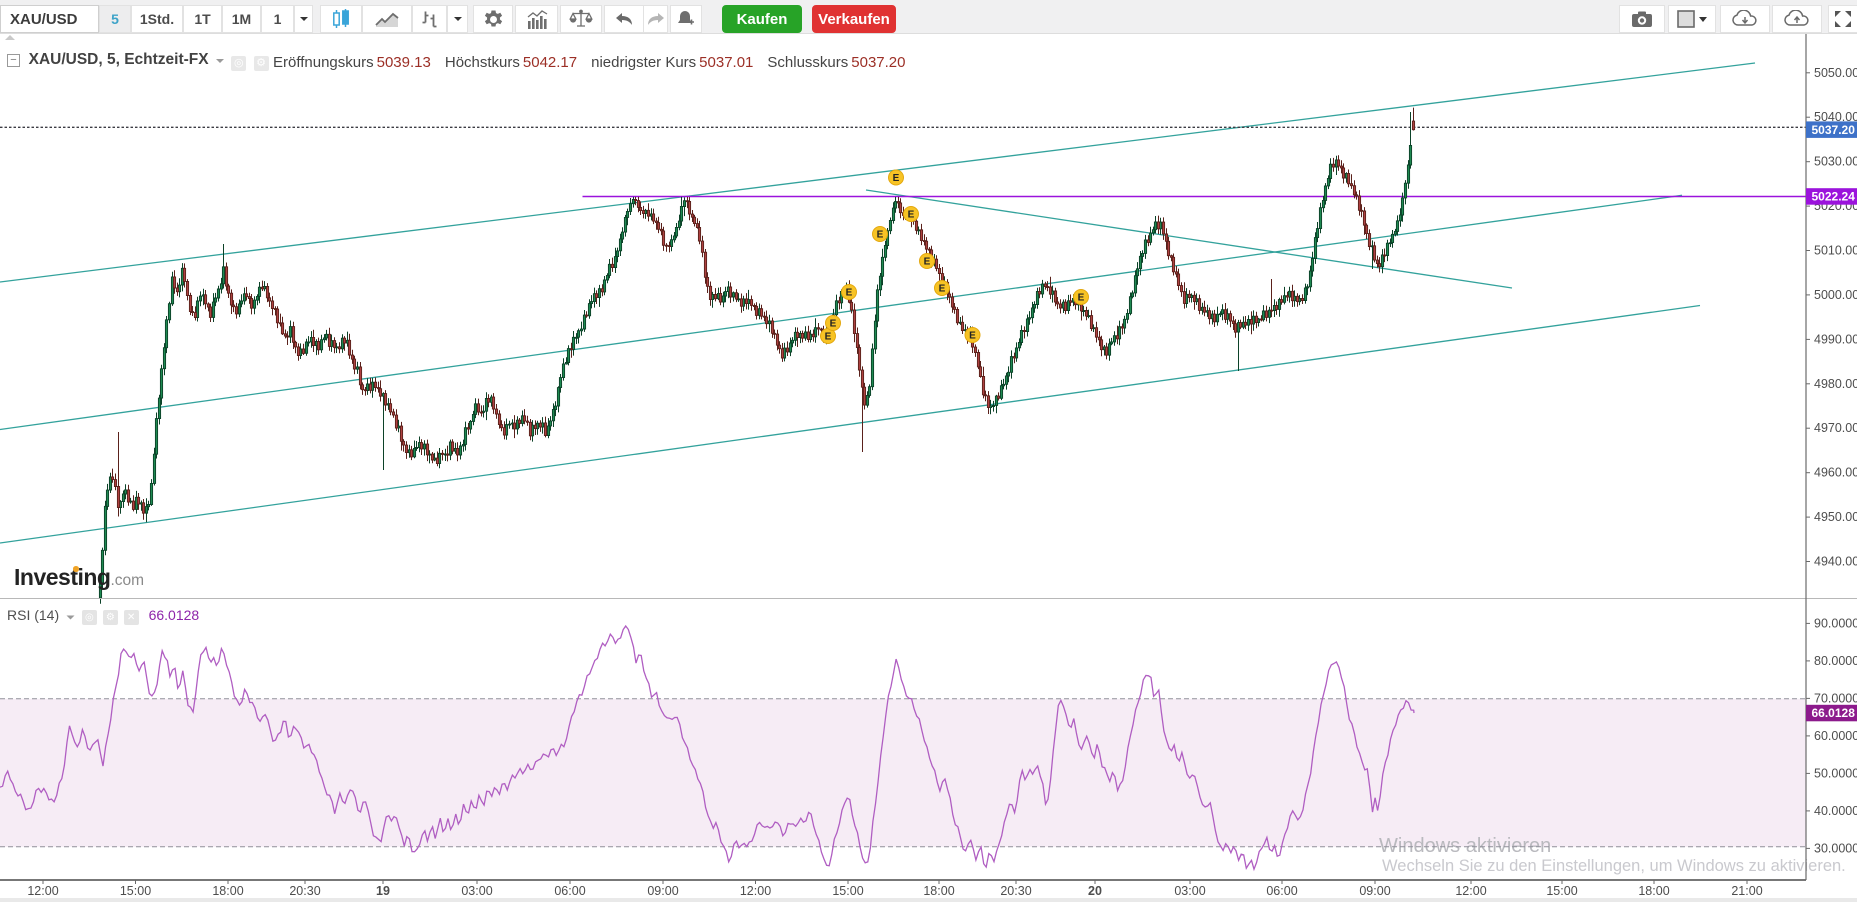 The image size is (1857, 902). What do you see at coordinates (1835, 562) in the screenshot?
I see `svg-text: 4940.00` at bounding box center [1835, 562].